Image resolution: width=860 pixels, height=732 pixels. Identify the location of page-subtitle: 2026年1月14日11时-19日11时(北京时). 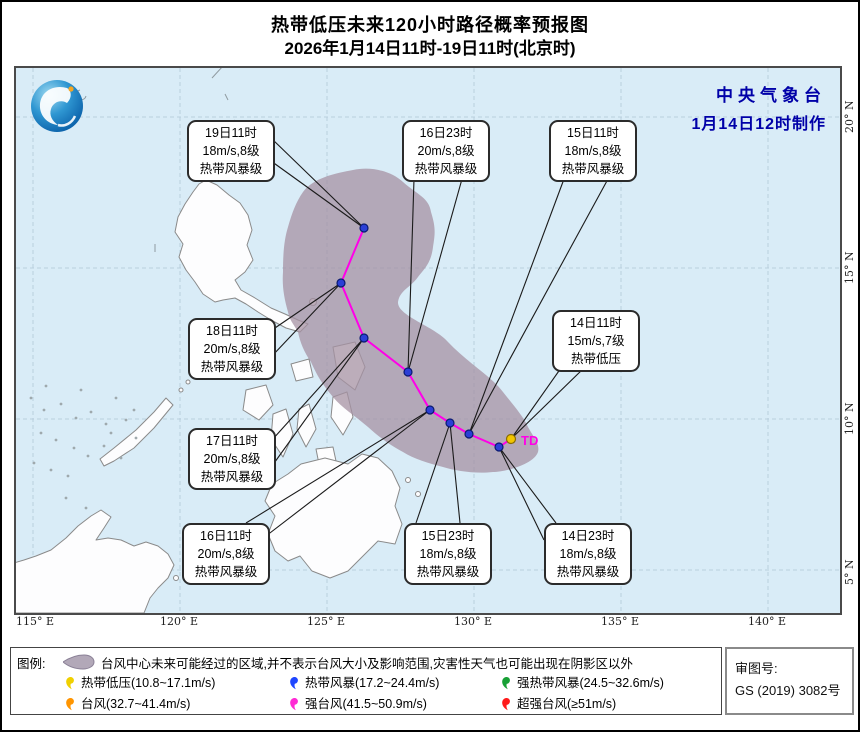
(430, 48).